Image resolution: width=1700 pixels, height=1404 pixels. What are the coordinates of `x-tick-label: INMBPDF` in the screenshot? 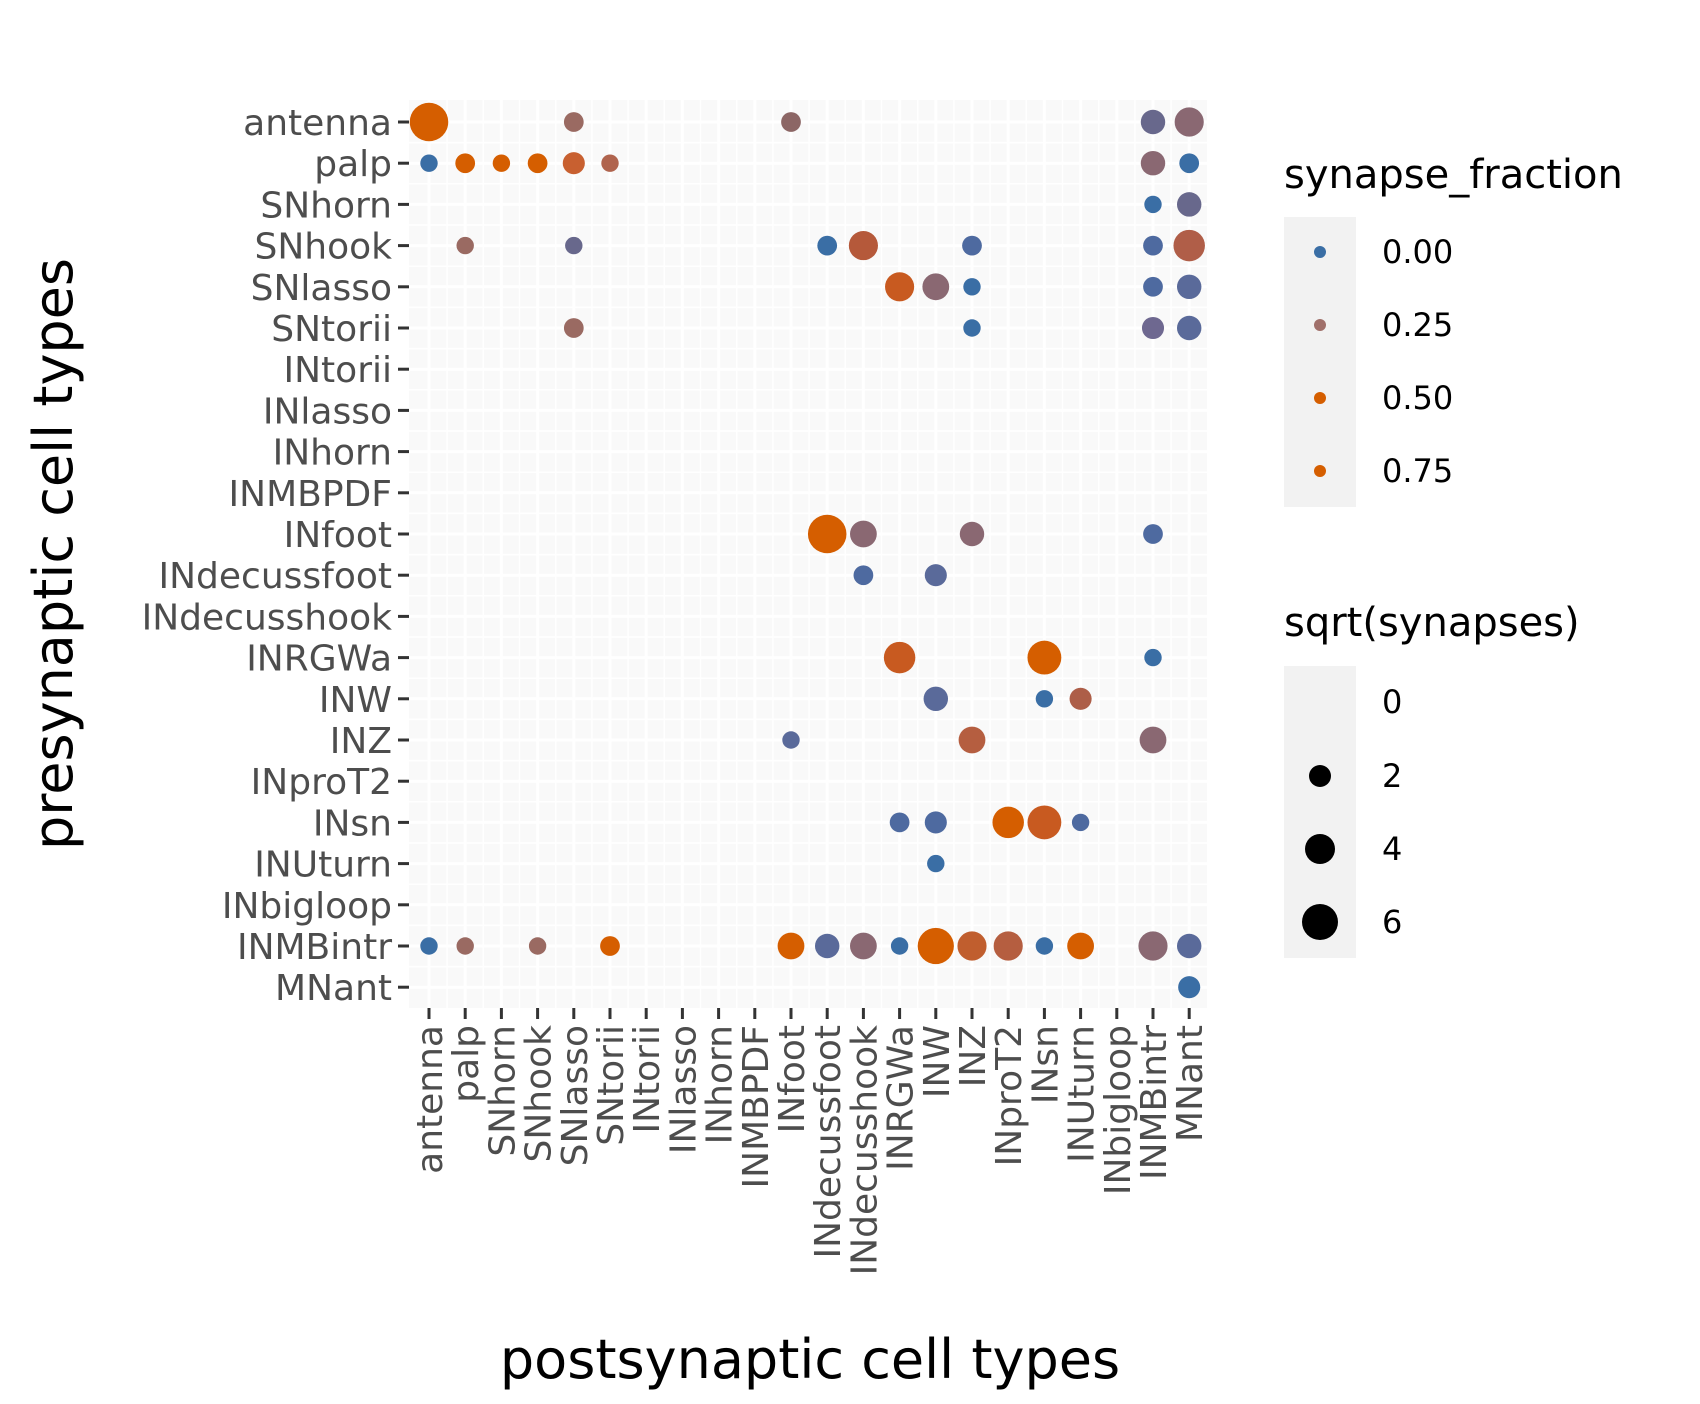 It's located at (756, 1106).